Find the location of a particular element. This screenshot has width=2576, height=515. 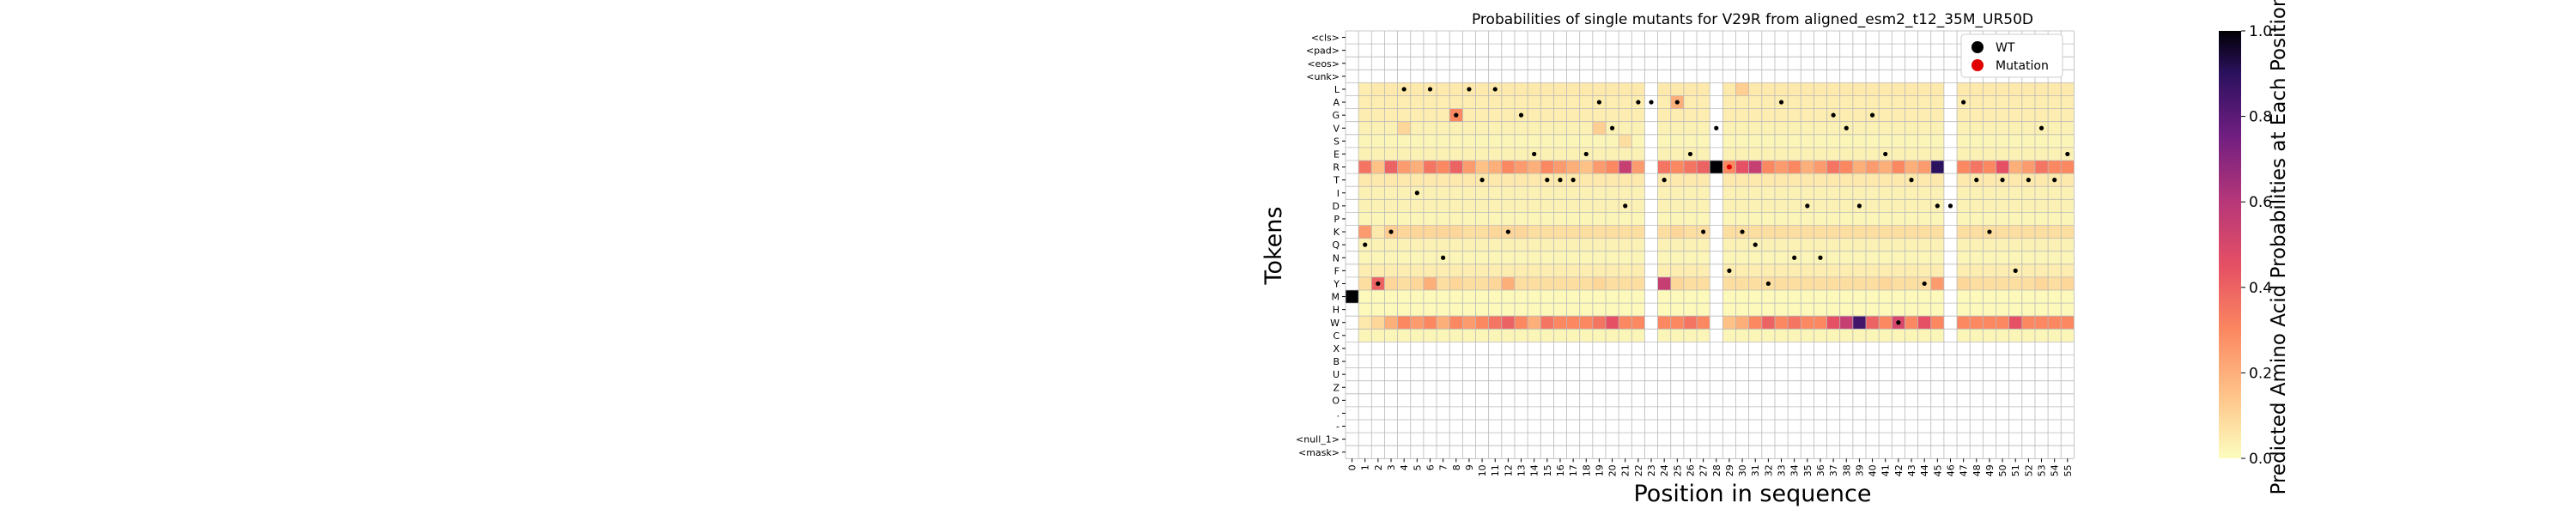

y-tick-label: N is located at coordinates (1336, 258).